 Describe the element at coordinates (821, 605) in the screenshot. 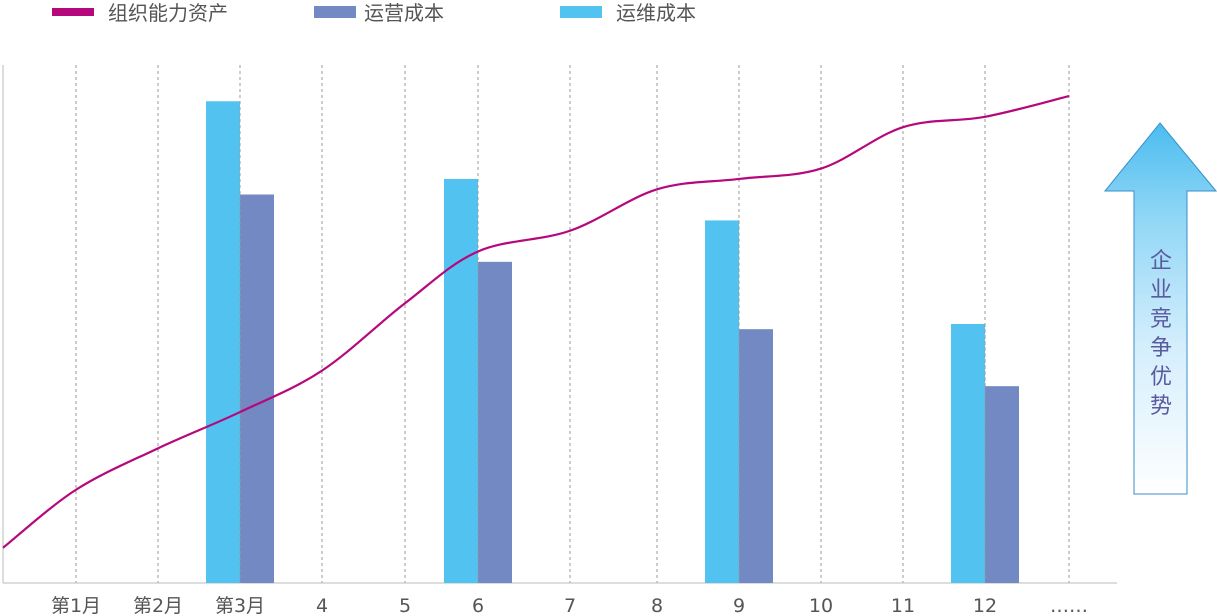

I see `x-tick-10: 10` at that location.